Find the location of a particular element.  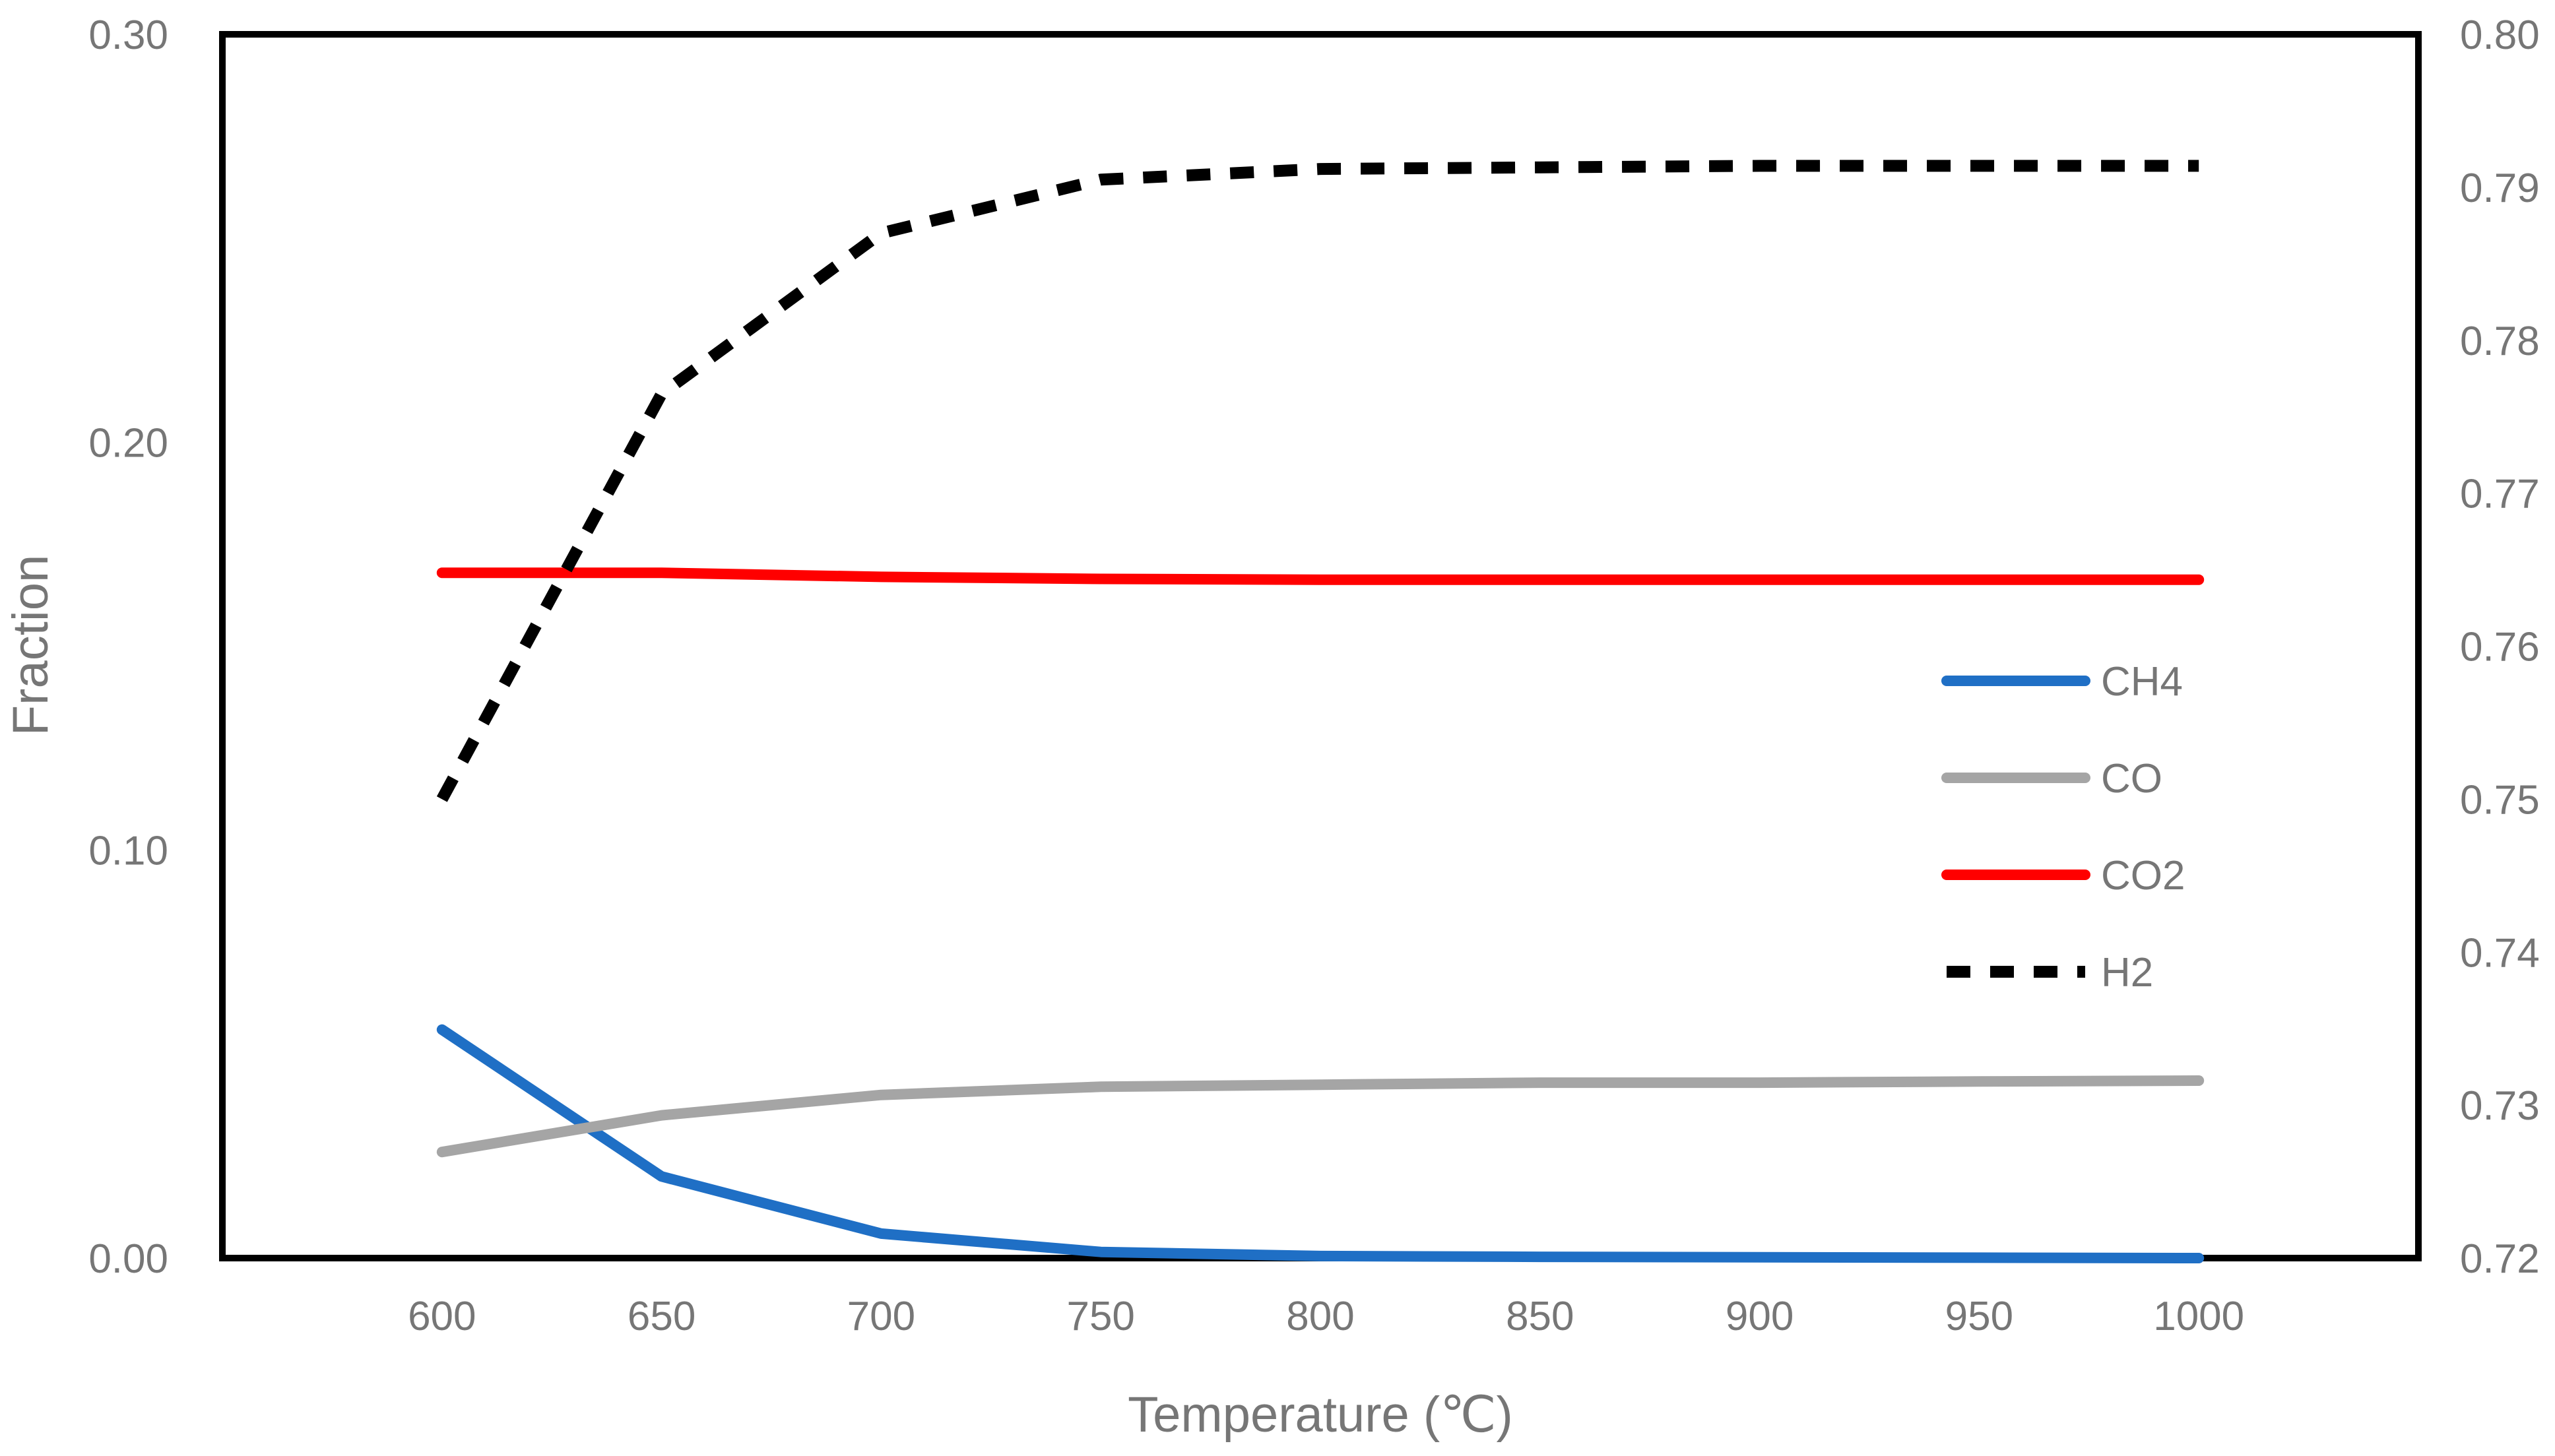

x-tick-label: 950 is located at coordinates (1979, 1316).